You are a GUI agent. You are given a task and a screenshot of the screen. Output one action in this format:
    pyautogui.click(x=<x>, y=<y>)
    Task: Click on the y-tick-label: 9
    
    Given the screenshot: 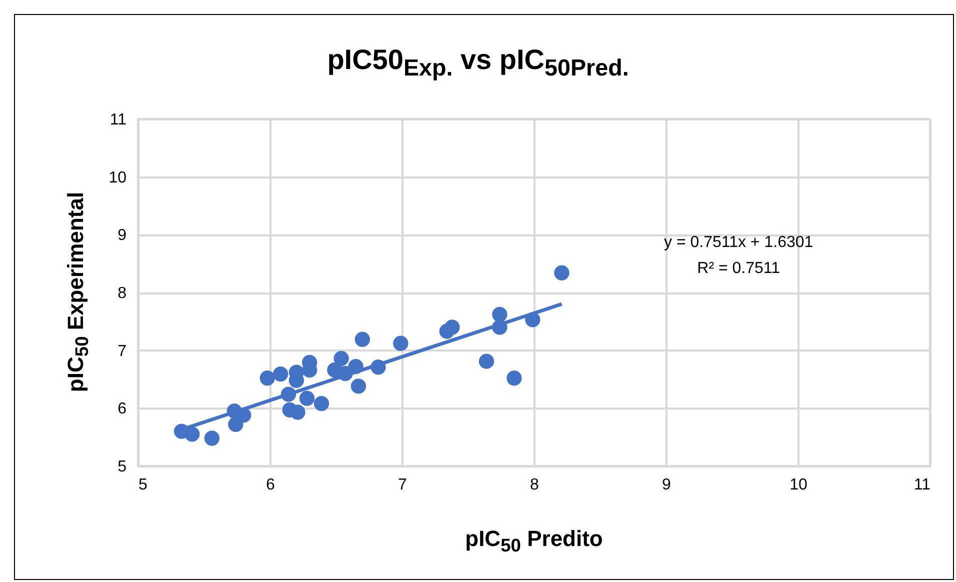 What is the action you would take?
    pyautogui.click(x=122, y=235)
    